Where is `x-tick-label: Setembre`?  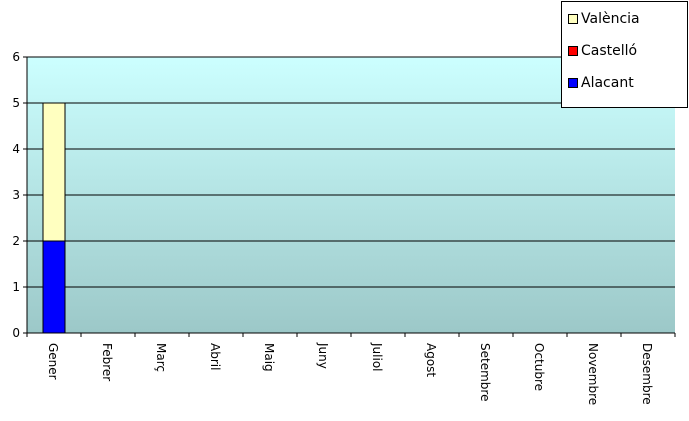
x-tick-label: Setembre is located at coordinates (485, 372).